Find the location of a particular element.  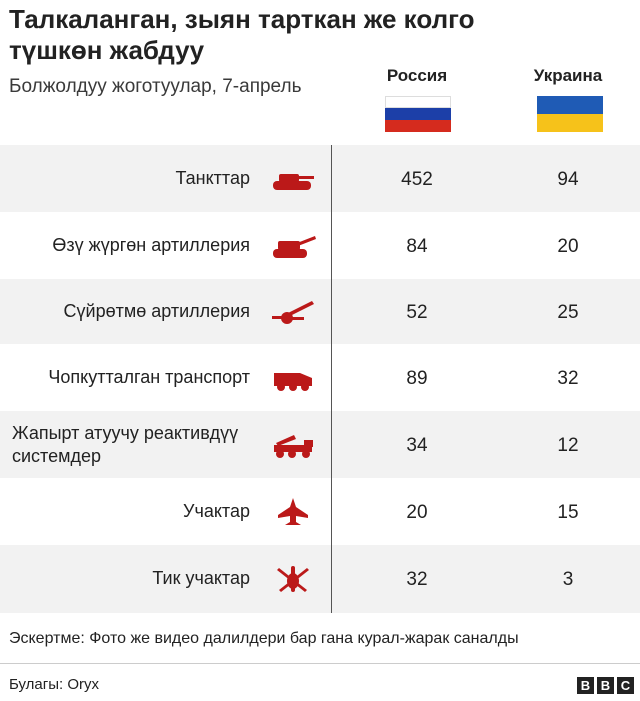

column-divider is located at coordinates (331, 379).